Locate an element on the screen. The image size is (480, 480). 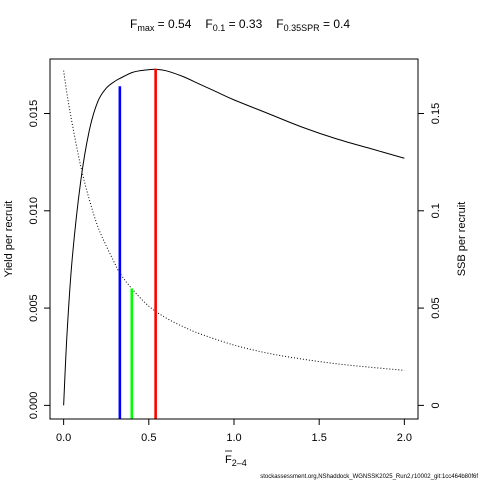
y-left-tick-label: 0.010 is located at coordinates (34, 211).